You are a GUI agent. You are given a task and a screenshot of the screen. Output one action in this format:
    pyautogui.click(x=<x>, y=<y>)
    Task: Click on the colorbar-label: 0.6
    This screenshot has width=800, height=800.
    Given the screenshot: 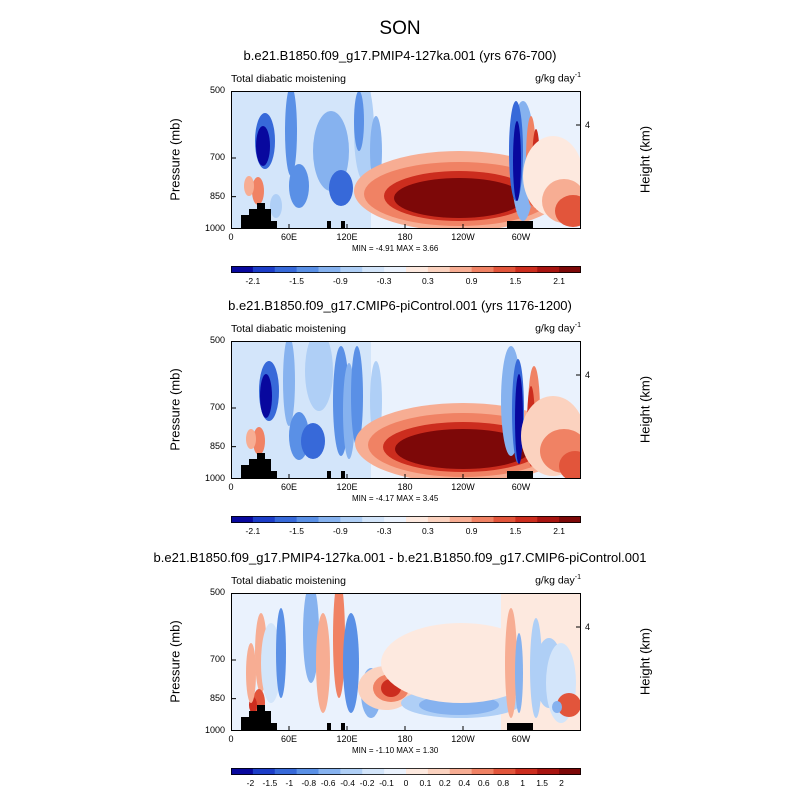 What is the action you would take?
    pyautogui.click(x=483, y=783)
    